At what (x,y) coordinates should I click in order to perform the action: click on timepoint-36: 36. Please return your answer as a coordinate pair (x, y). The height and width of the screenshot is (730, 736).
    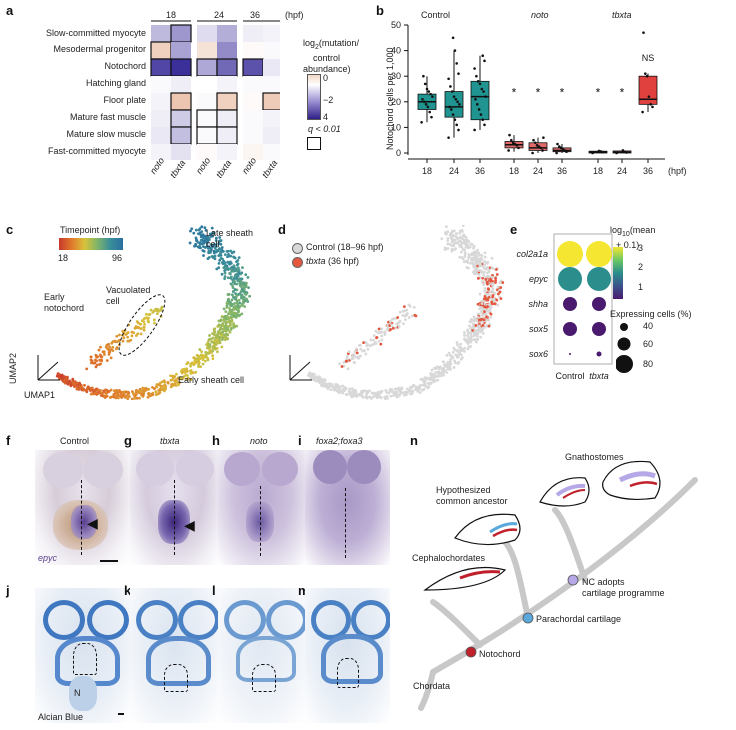
    Looking at the image, I should click on (255, 15).